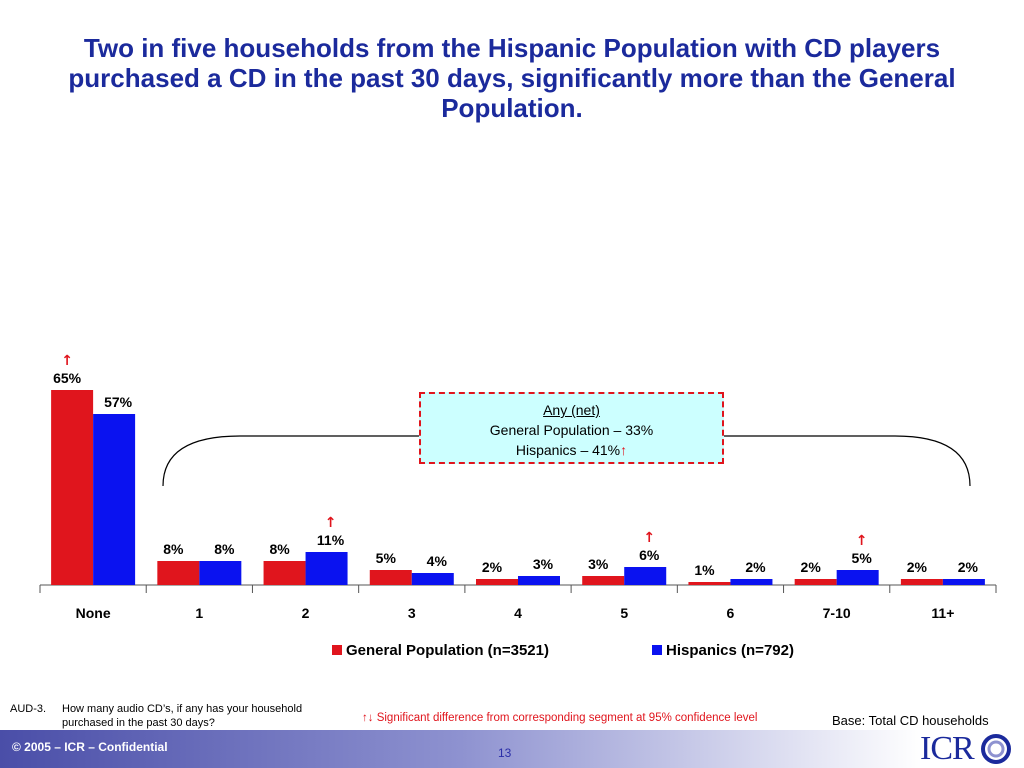  What do you see at coordinates (947, 748) in the screenshot?
I see `logo-text: ICR` at bounding box center [947, 748].